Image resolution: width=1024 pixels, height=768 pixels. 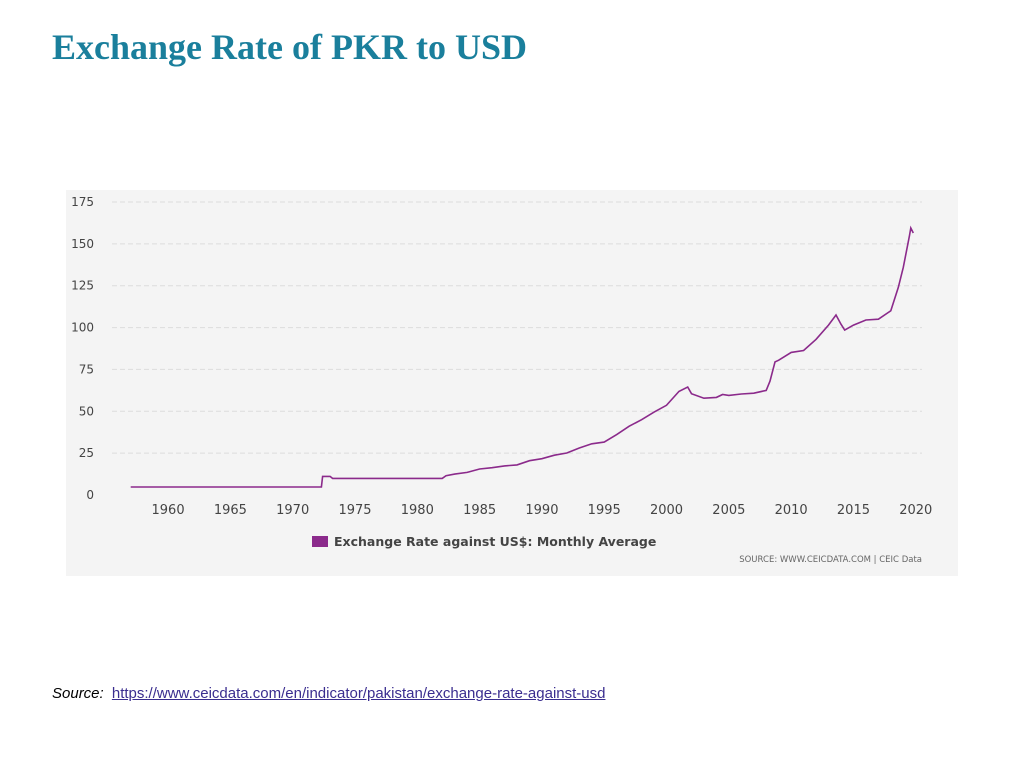 What do you see at coordinates (320, 541) in the screenshot?
I see `legend-swatch` at bounding box center [320, 541].